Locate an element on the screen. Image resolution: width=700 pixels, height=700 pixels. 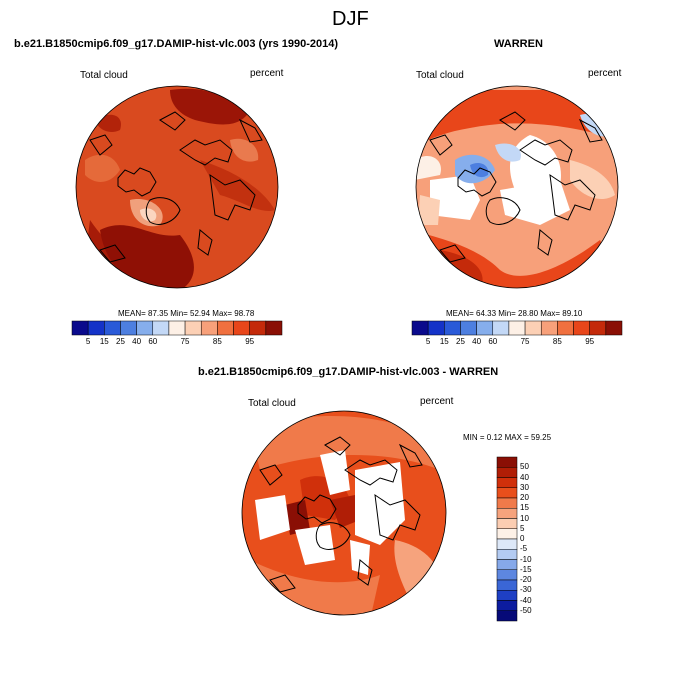
obs-colorbar-tick-label: 60 is located at coordinates (493, 341).